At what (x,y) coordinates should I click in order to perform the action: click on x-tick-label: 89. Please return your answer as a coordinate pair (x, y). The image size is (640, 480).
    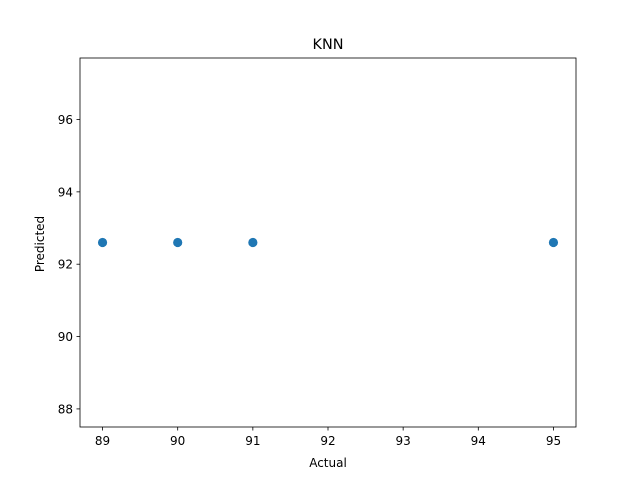
    Looking at the image, I should click on (102, 441).